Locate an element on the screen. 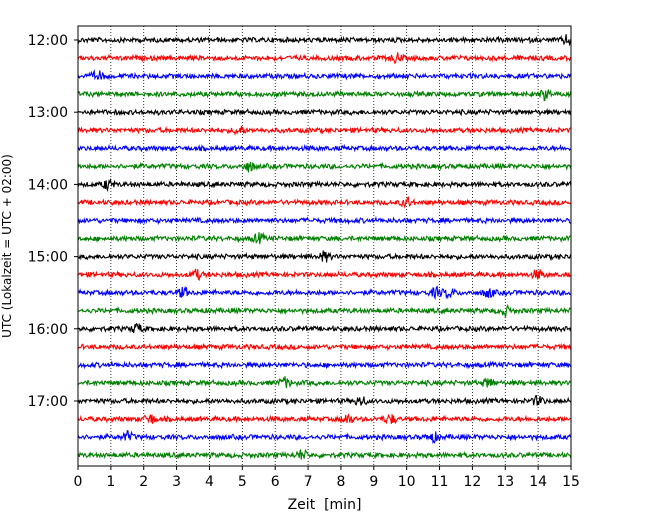  y-tick-label: 12:00 is located at coordinates (48, 41).